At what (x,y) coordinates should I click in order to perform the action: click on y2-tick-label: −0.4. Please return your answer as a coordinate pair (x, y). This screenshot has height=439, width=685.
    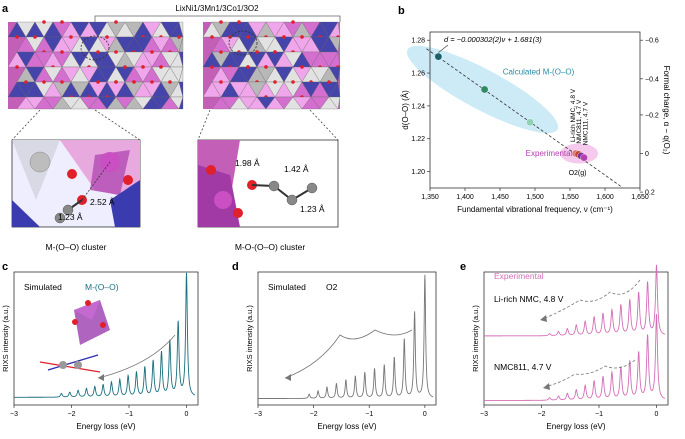
    Looking at the image, I should click on (652, 79).